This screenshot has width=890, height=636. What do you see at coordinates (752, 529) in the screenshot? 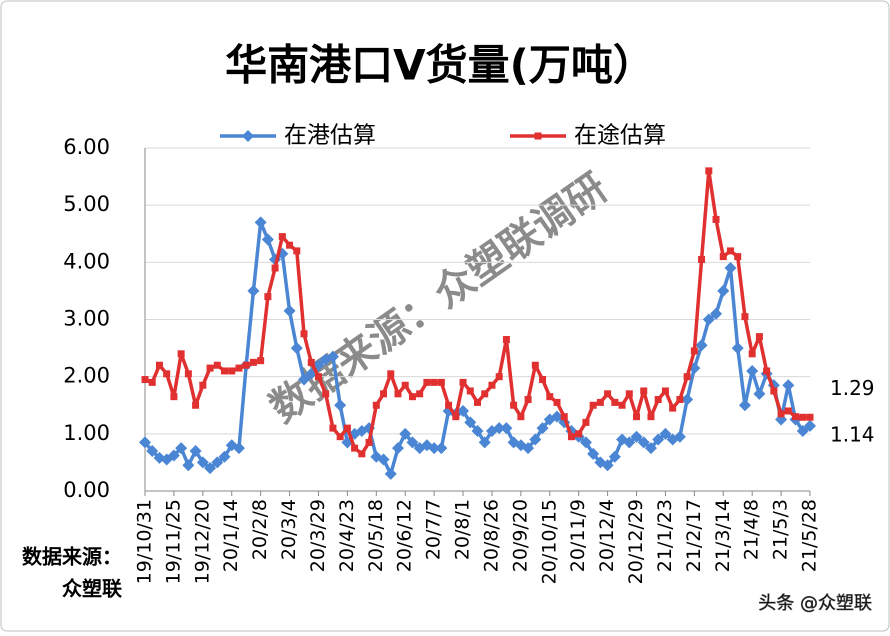
I see `x-tick-label: 21/4/8` at bounding box center [752, 529].